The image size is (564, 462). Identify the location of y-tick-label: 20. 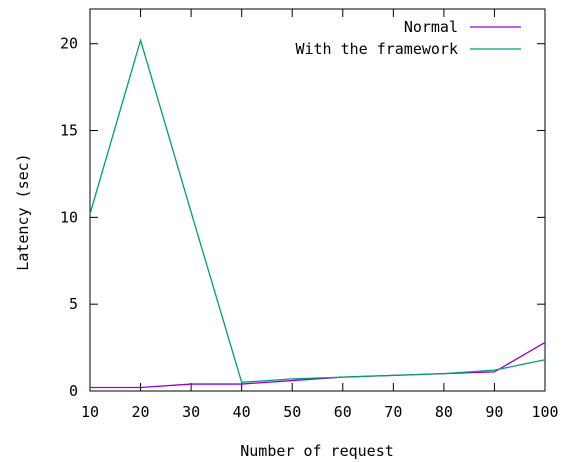
(69, 44).